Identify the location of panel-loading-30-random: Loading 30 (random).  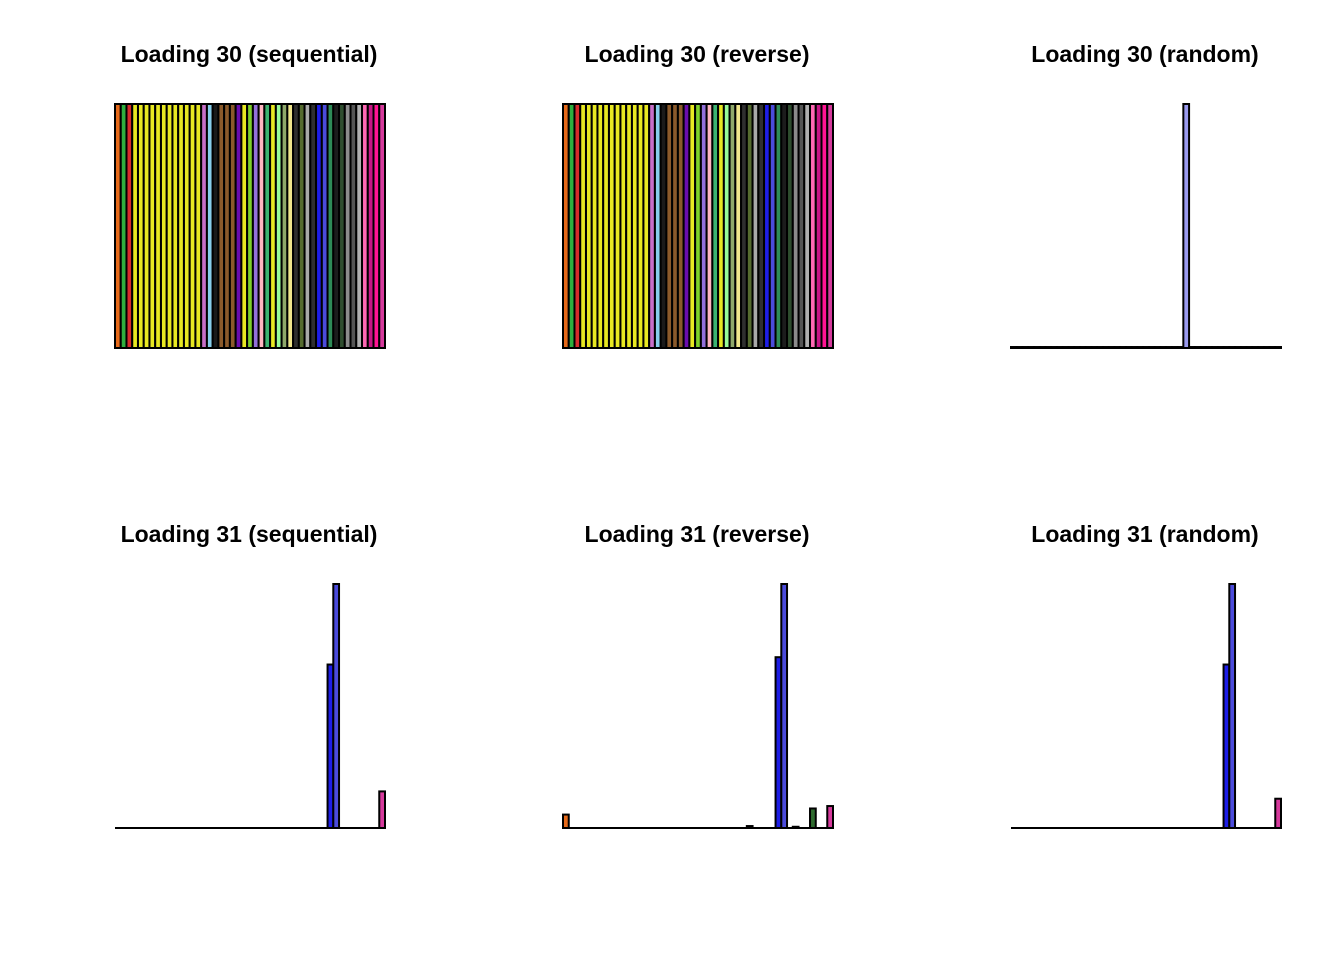
(1146, 195).